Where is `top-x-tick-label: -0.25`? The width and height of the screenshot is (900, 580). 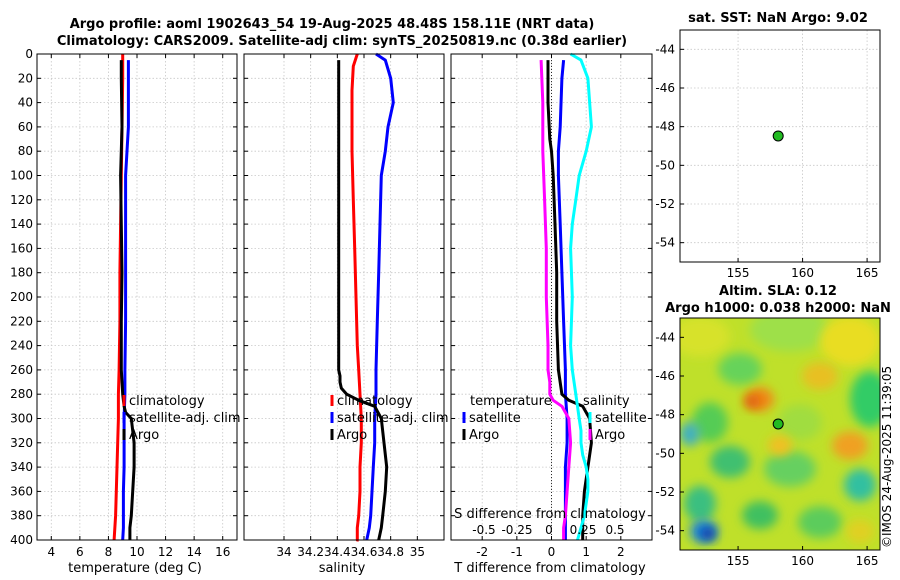
top-x-tick-label: -0.25 is located at coordinates (516, 530).